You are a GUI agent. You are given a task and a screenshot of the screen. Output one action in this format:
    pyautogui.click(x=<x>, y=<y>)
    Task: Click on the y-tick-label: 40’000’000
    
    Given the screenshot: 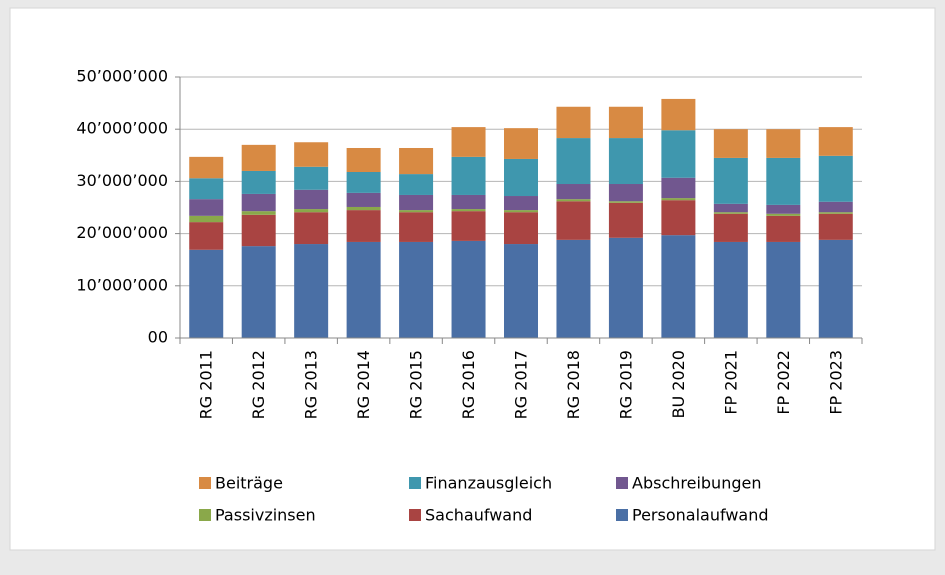 What is the action you would take?
    pyautogui.click(x=122, y=128)
    